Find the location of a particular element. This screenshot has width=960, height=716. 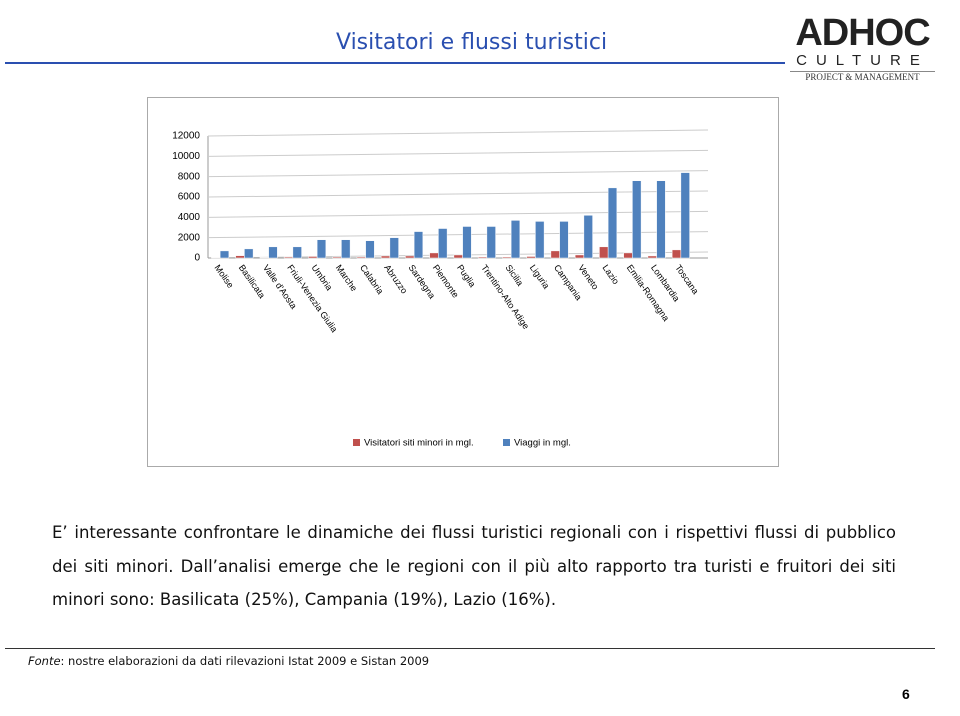

header-rule is located at coordinates (395, 63).